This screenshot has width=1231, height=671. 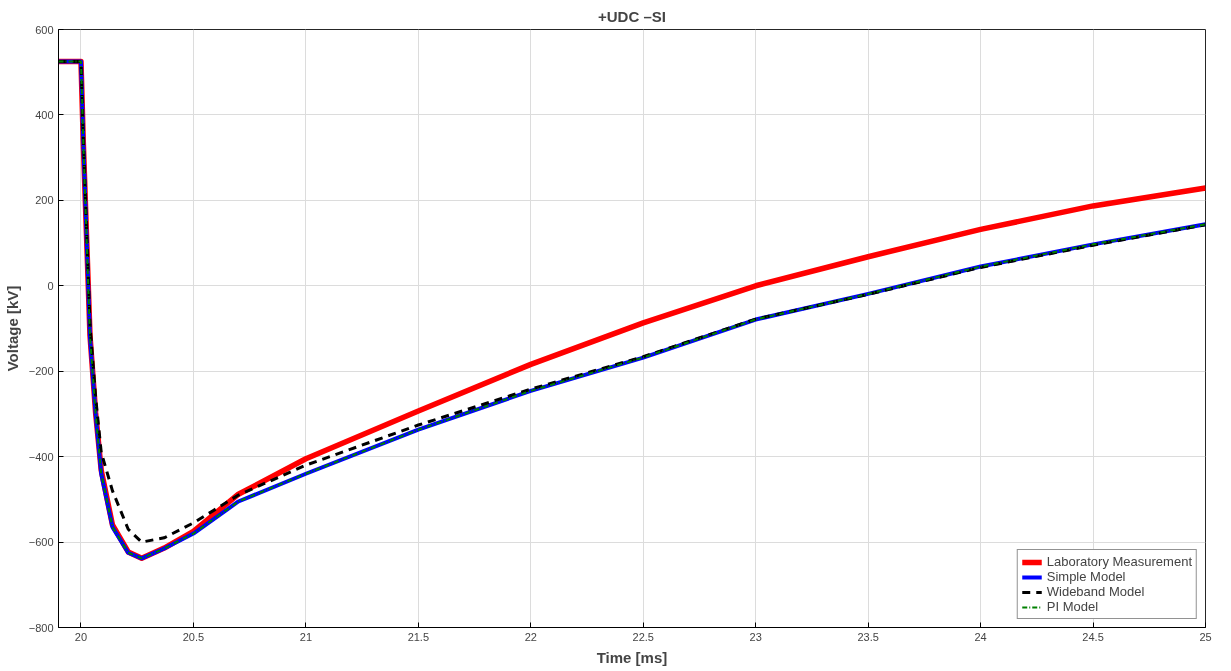 What do you see at coordinates (12, 328) in the screenshot?
I see `y-axis-title: Voltage [kV]` at bounding box center [12, 328].